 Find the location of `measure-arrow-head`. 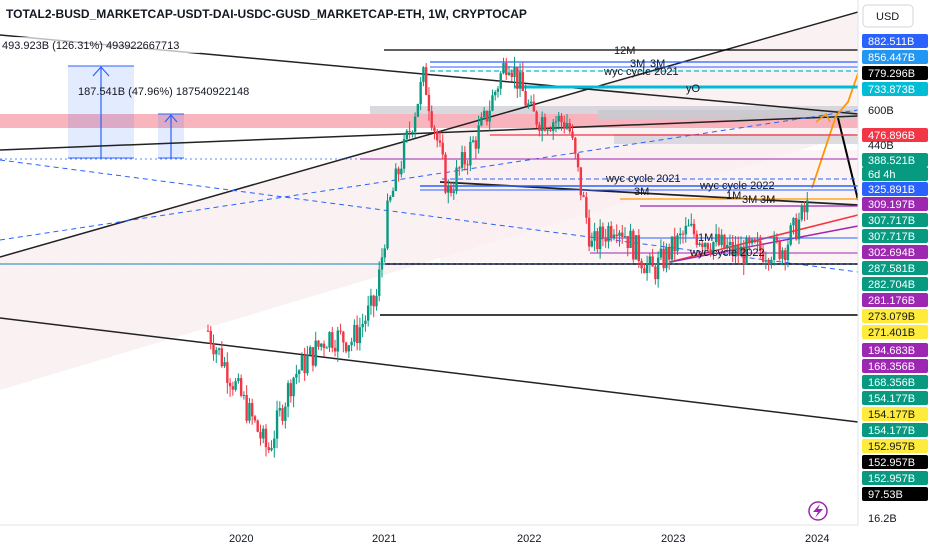

measure-arrow-head is located at coordinates (101, 71).